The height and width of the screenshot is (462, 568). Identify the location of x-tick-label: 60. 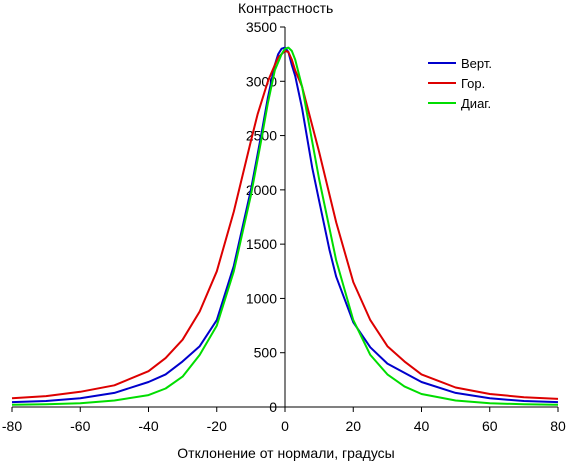
(490, 426).